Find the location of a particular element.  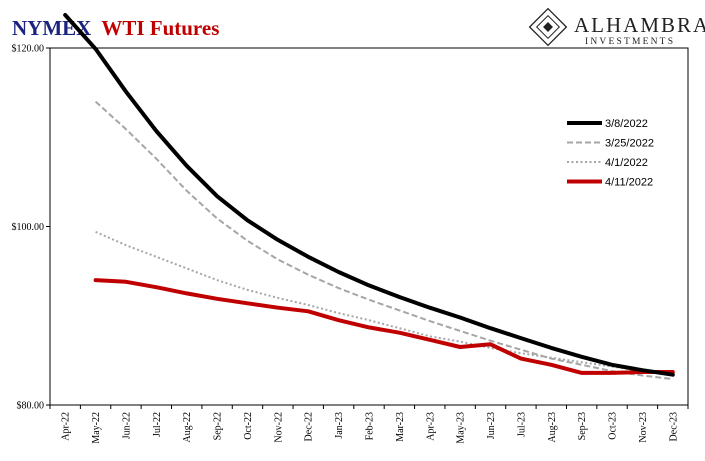

y-tick-label: $100.00 is located at coordinates (28, 227).